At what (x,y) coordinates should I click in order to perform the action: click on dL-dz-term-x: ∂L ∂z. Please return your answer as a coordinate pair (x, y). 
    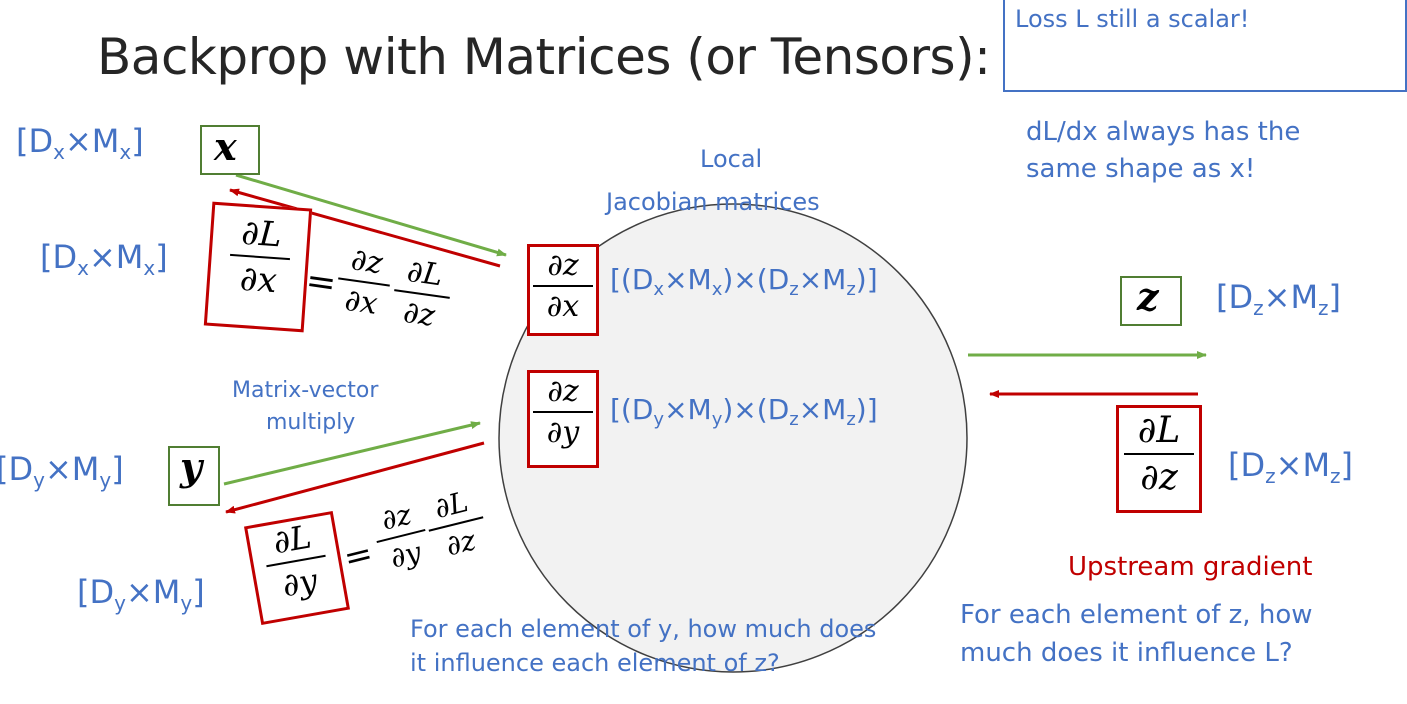
    Looking at the image, I should click on (422, 293).